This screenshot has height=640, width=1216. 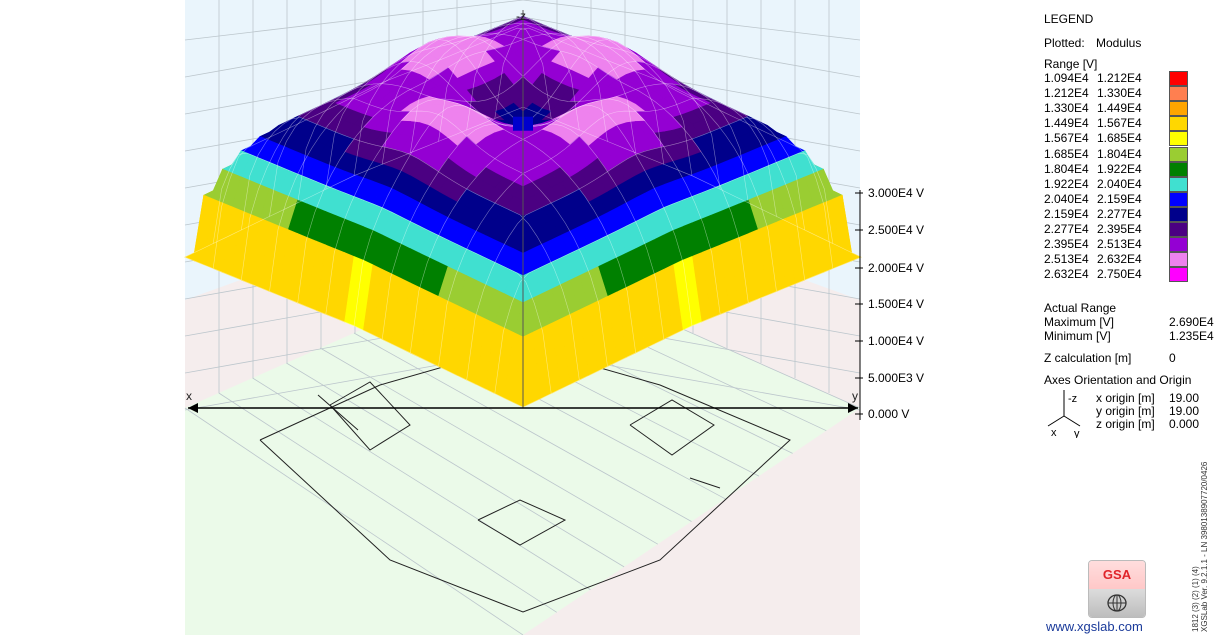 I want to click on z-tick-label: 3.000E4 V, so click(x=896, y=193).